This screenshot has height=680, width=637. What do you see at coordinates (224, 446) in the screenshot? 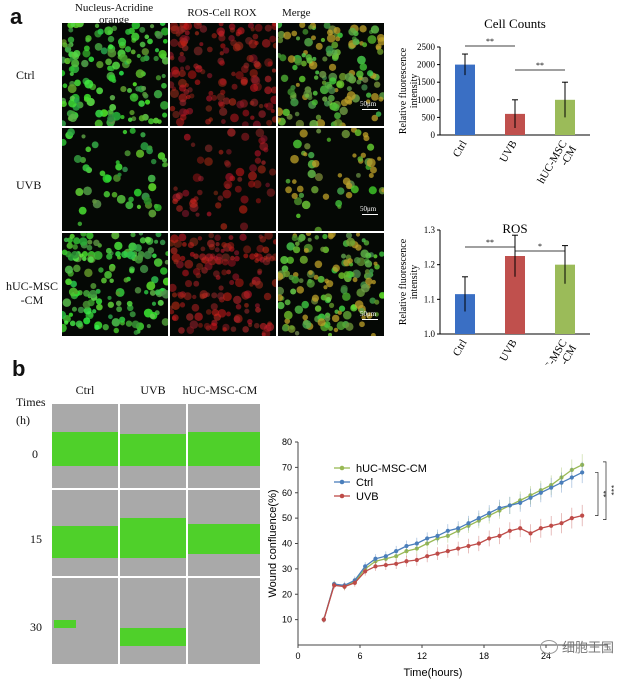
I see `wound-image-row0-col2` at bounding box center [224, 446].